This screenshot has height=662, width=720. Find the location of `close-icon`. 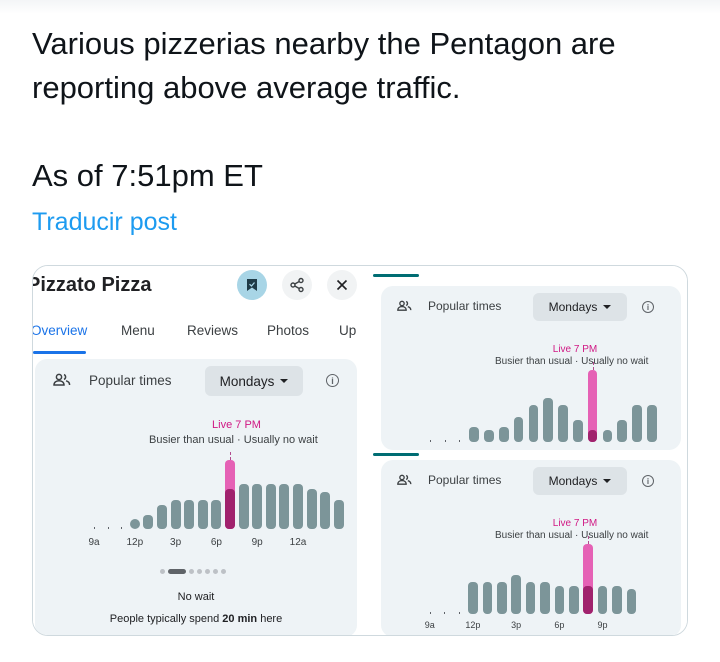

close-icon is located at coordinates (342, 285).